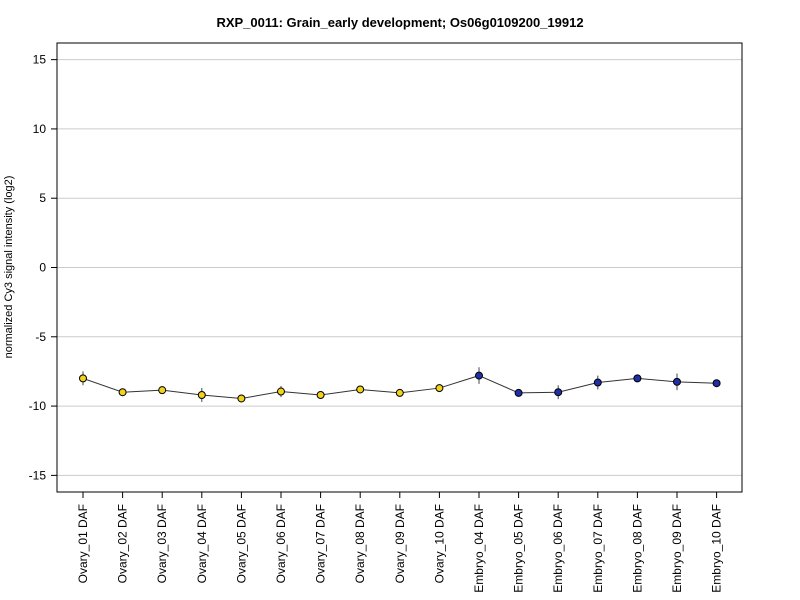  I want to click on series, so click(400, 385).